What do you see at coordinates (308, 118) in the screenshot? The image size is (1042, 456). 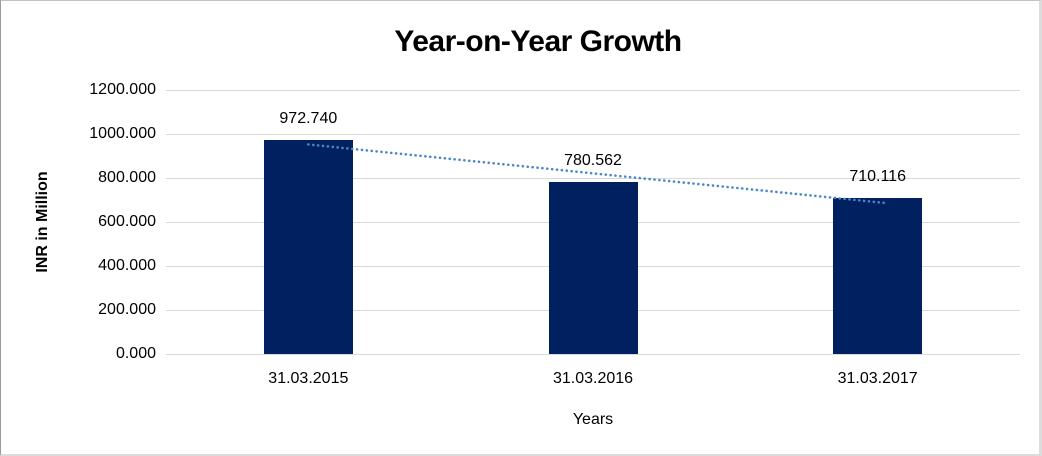 I see `bar-data-label: 972.740` at bounding box center [308, 118].